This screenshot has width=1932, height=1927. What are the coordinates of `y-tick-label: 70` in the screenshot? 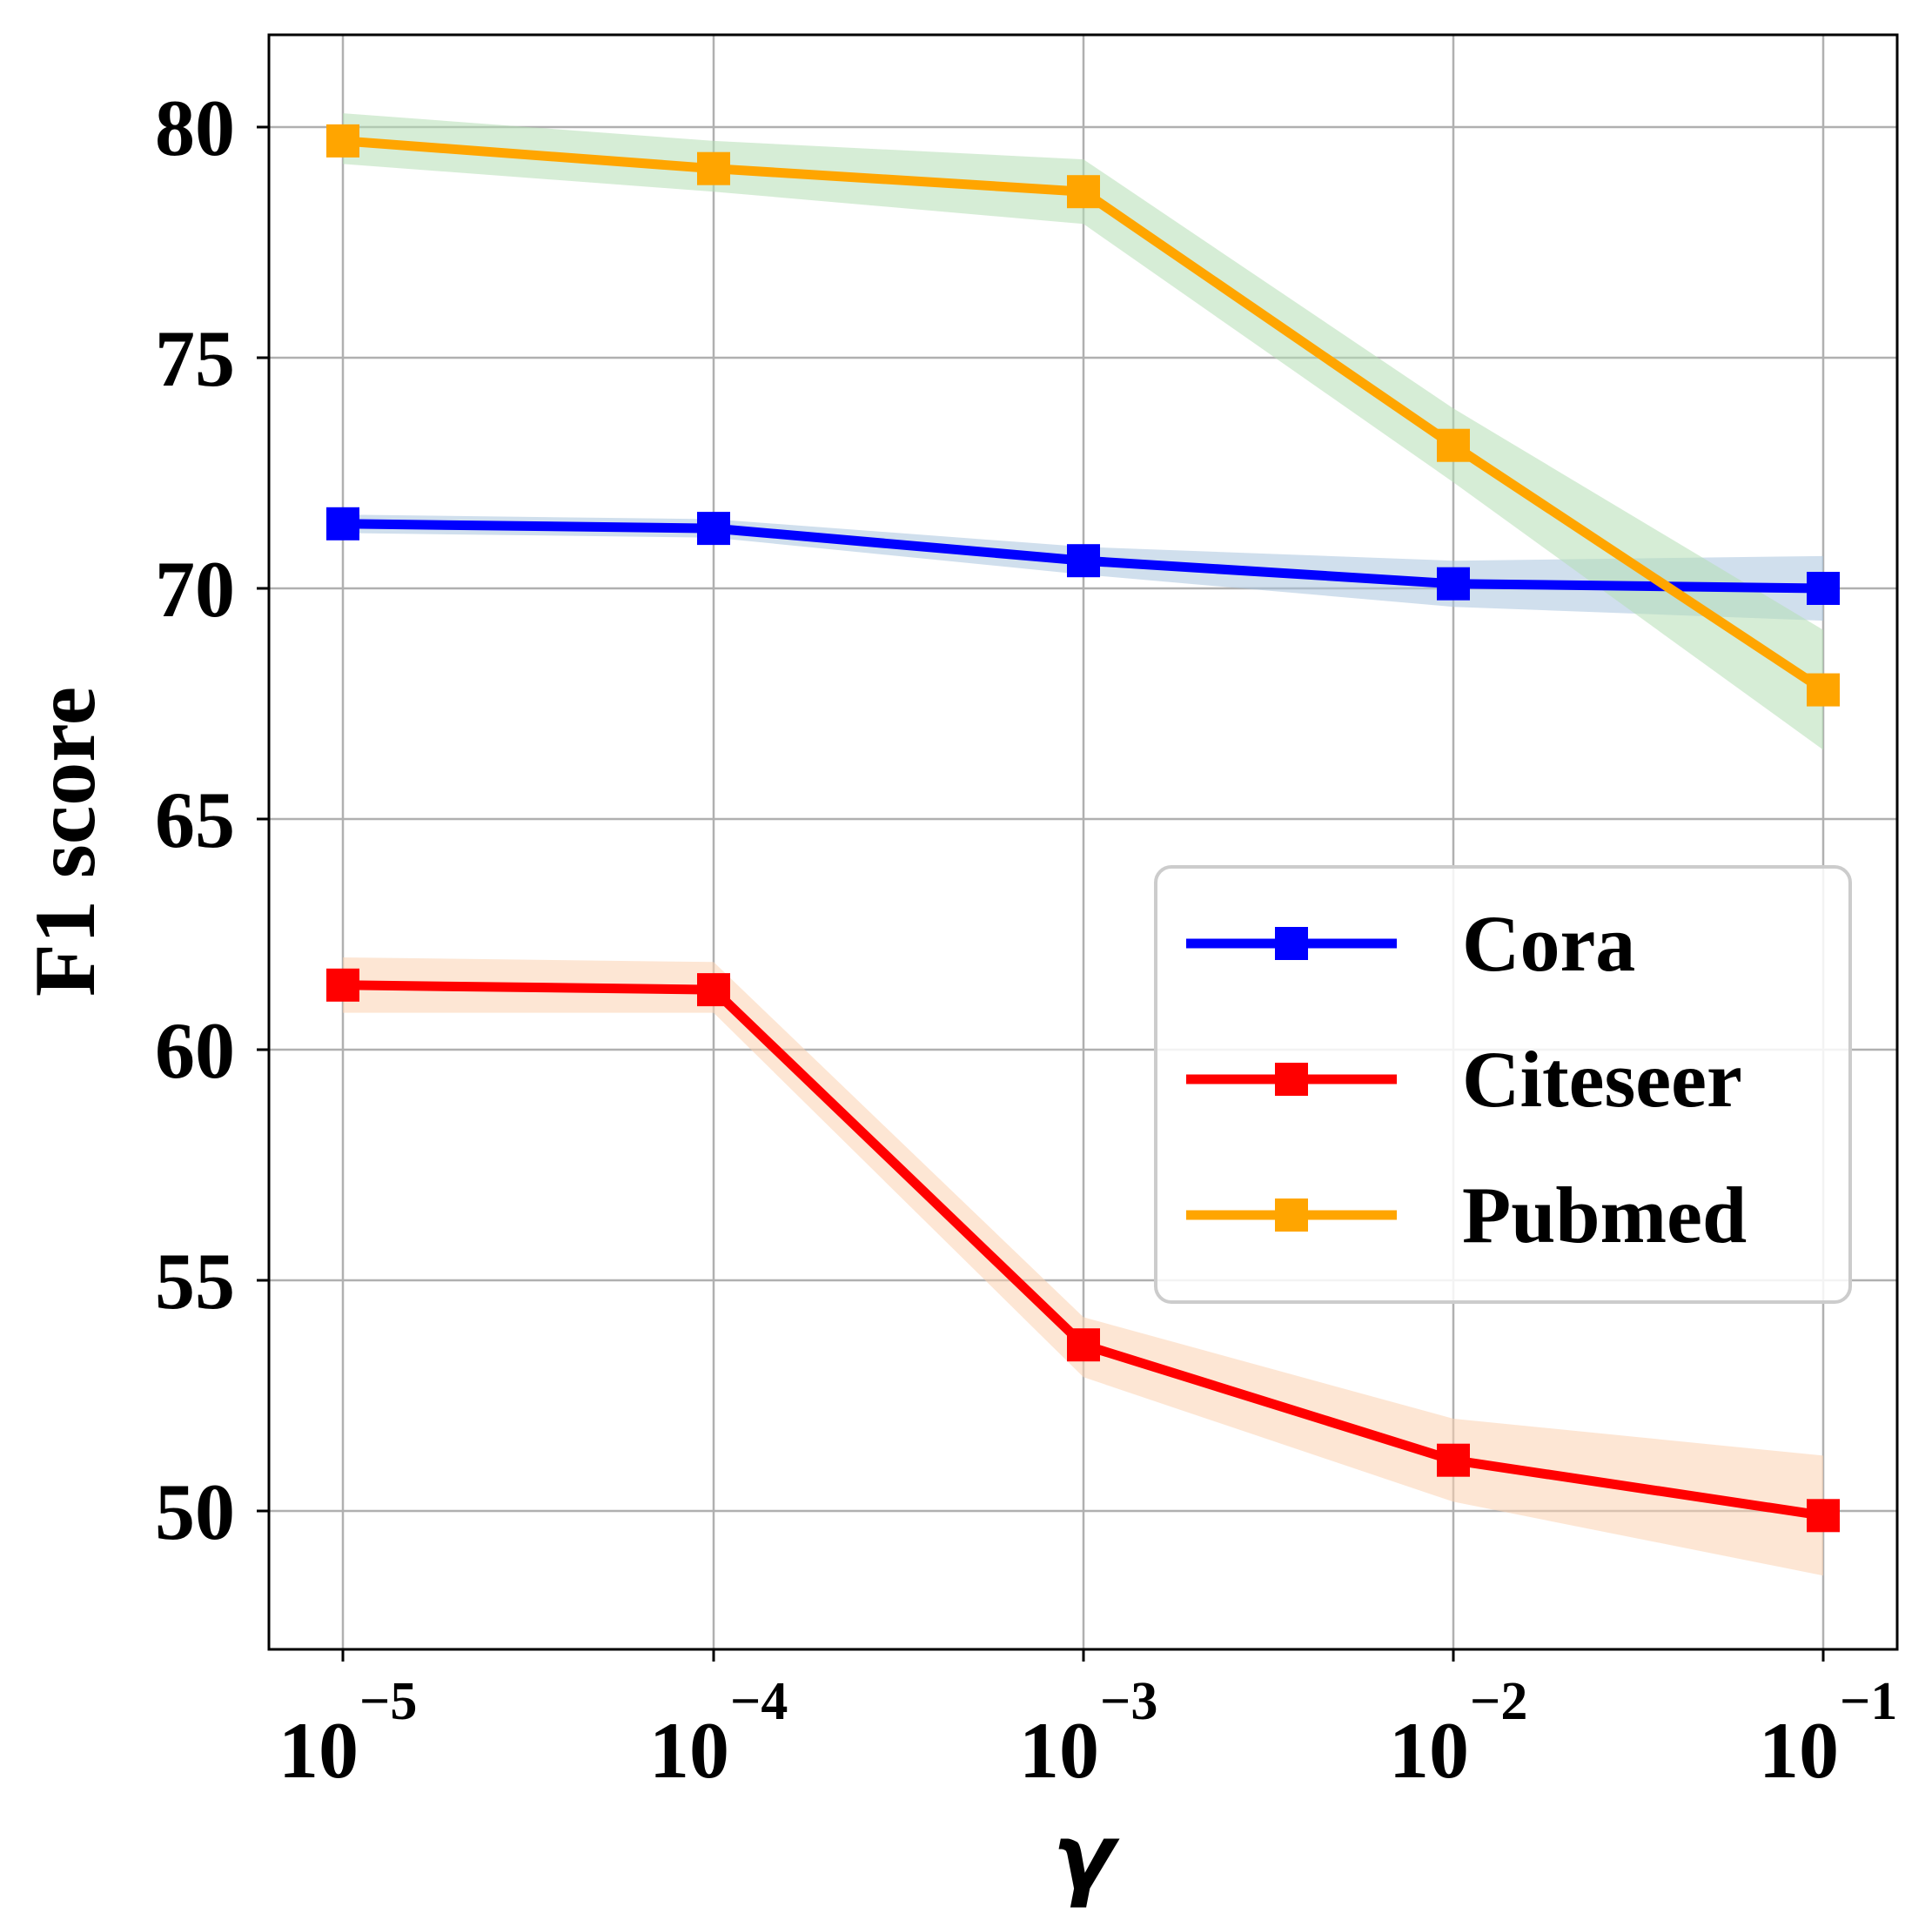 It's located at (195, 589).